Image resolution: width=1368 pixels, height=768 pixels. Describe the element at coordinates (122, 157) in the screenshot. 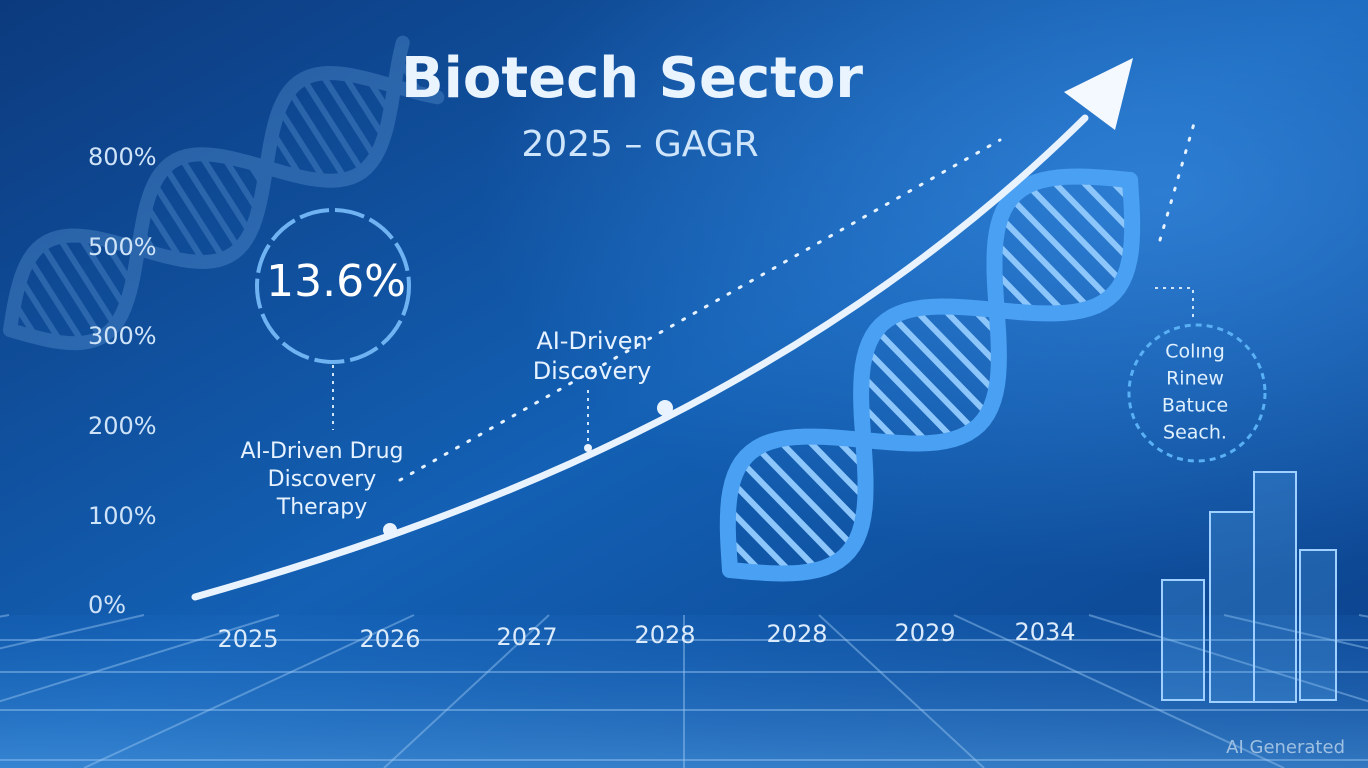

I see `y-axis-label: 800%` at that location.